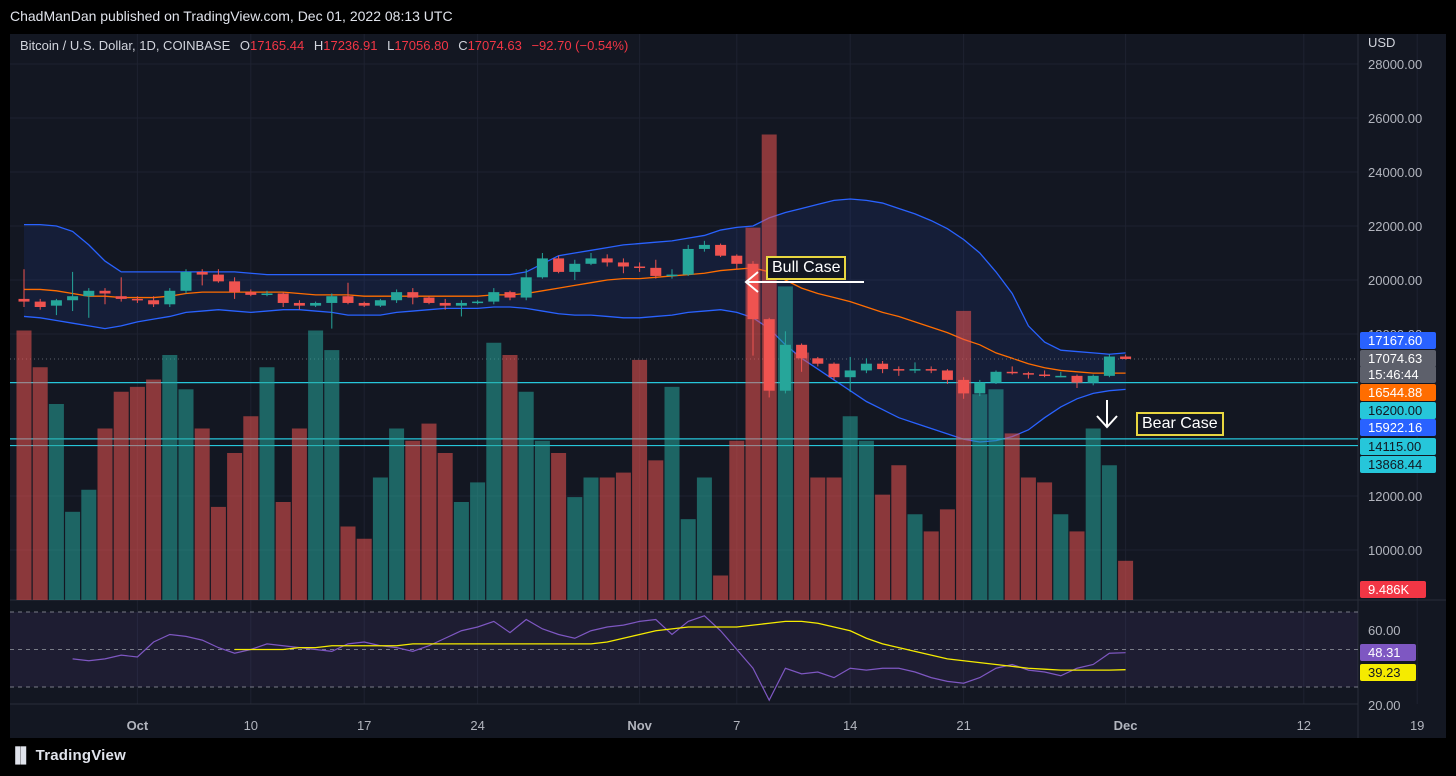 The height and width of the screenshot is (776, 1456). What do you see at coordinates (364, 725) in the screenshot?
I see `time-axis-label: 17` at bounding box center [364, 725].